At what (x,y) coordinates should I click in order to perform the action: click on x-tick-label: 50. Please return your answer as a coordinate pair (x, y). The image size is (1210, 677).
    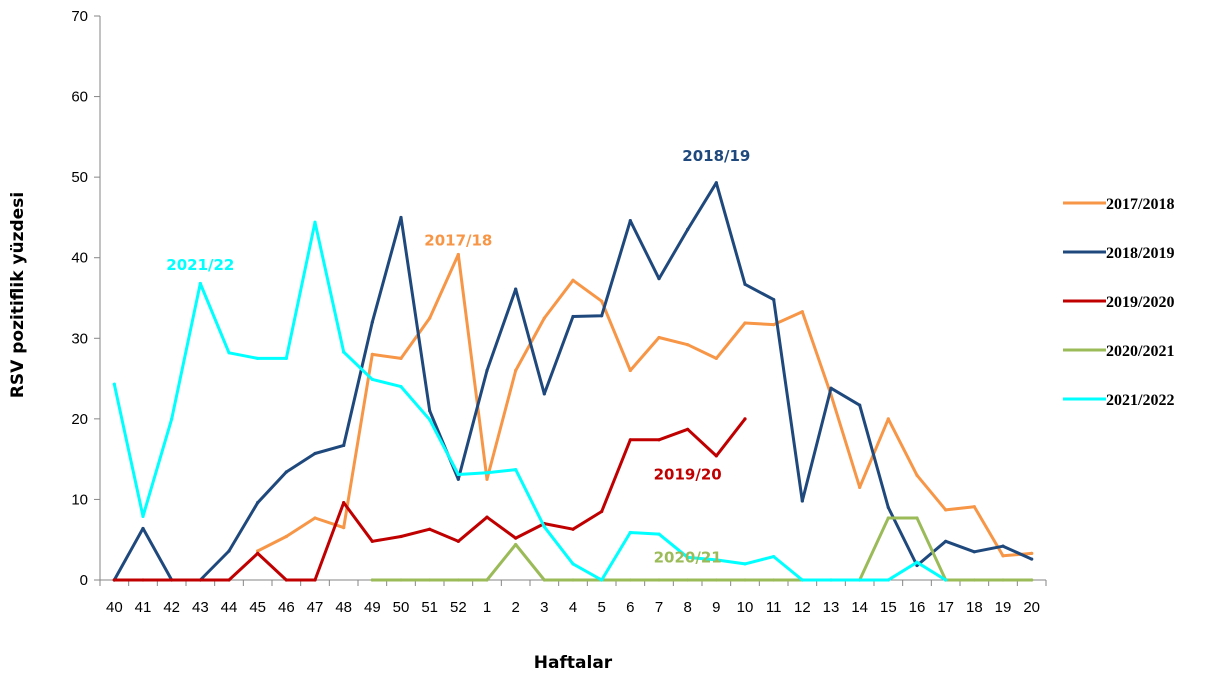
    Looking at the image, I should click on (401, 607).